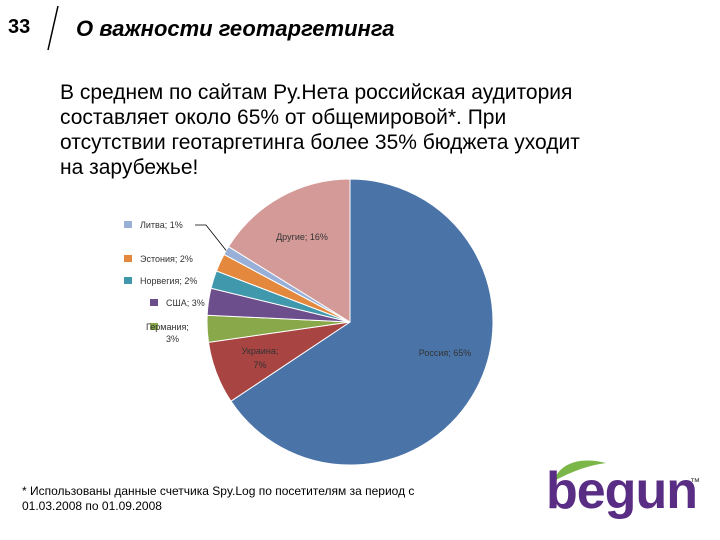 The image size is (720, 540). Describe the element at coordinates (260, 351) in the screenshot. I see `slice-label: Украина;` at that location.